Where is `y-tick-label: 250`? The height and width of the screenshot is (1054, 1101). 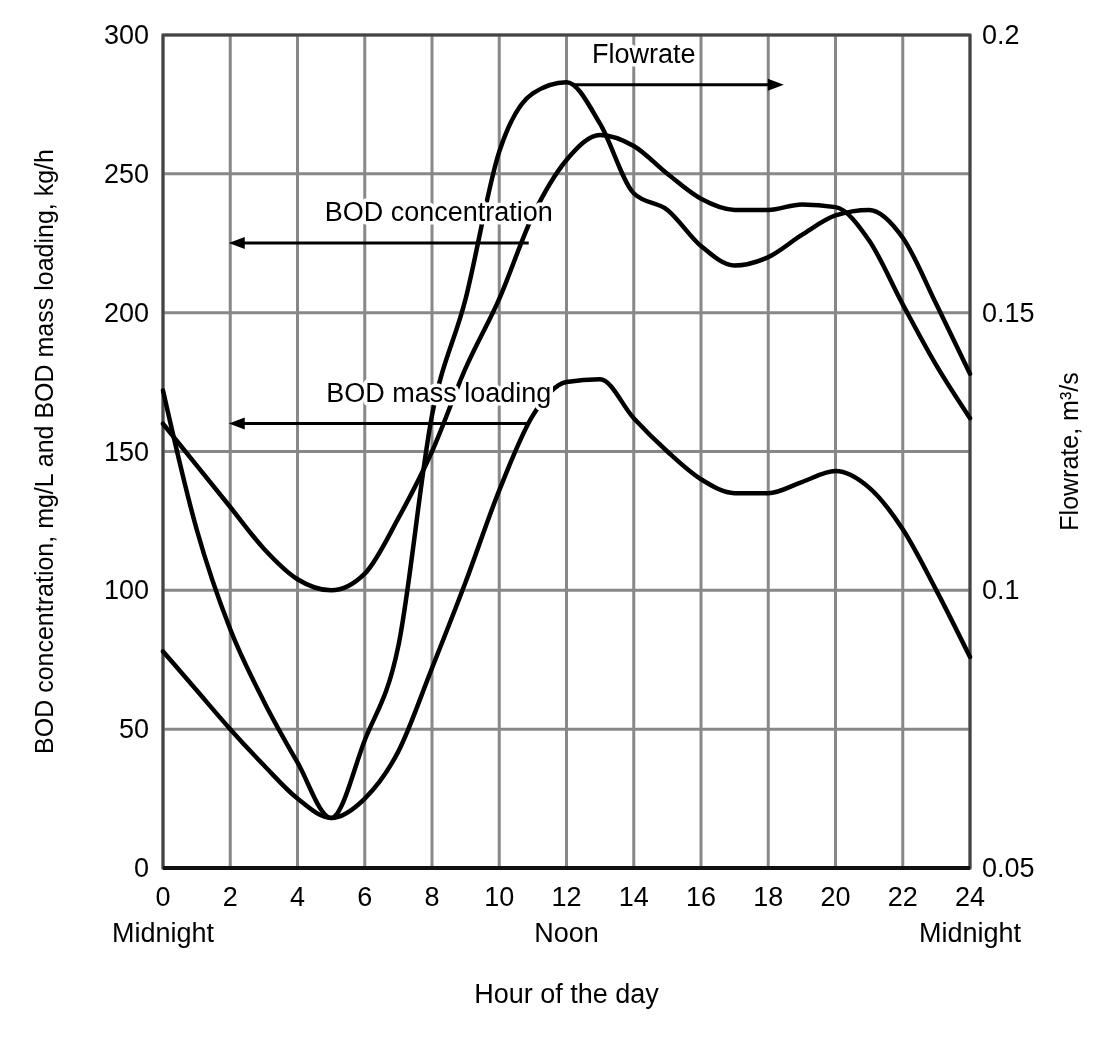
y-tick-label: 250 is located at coordinates (126, 173).